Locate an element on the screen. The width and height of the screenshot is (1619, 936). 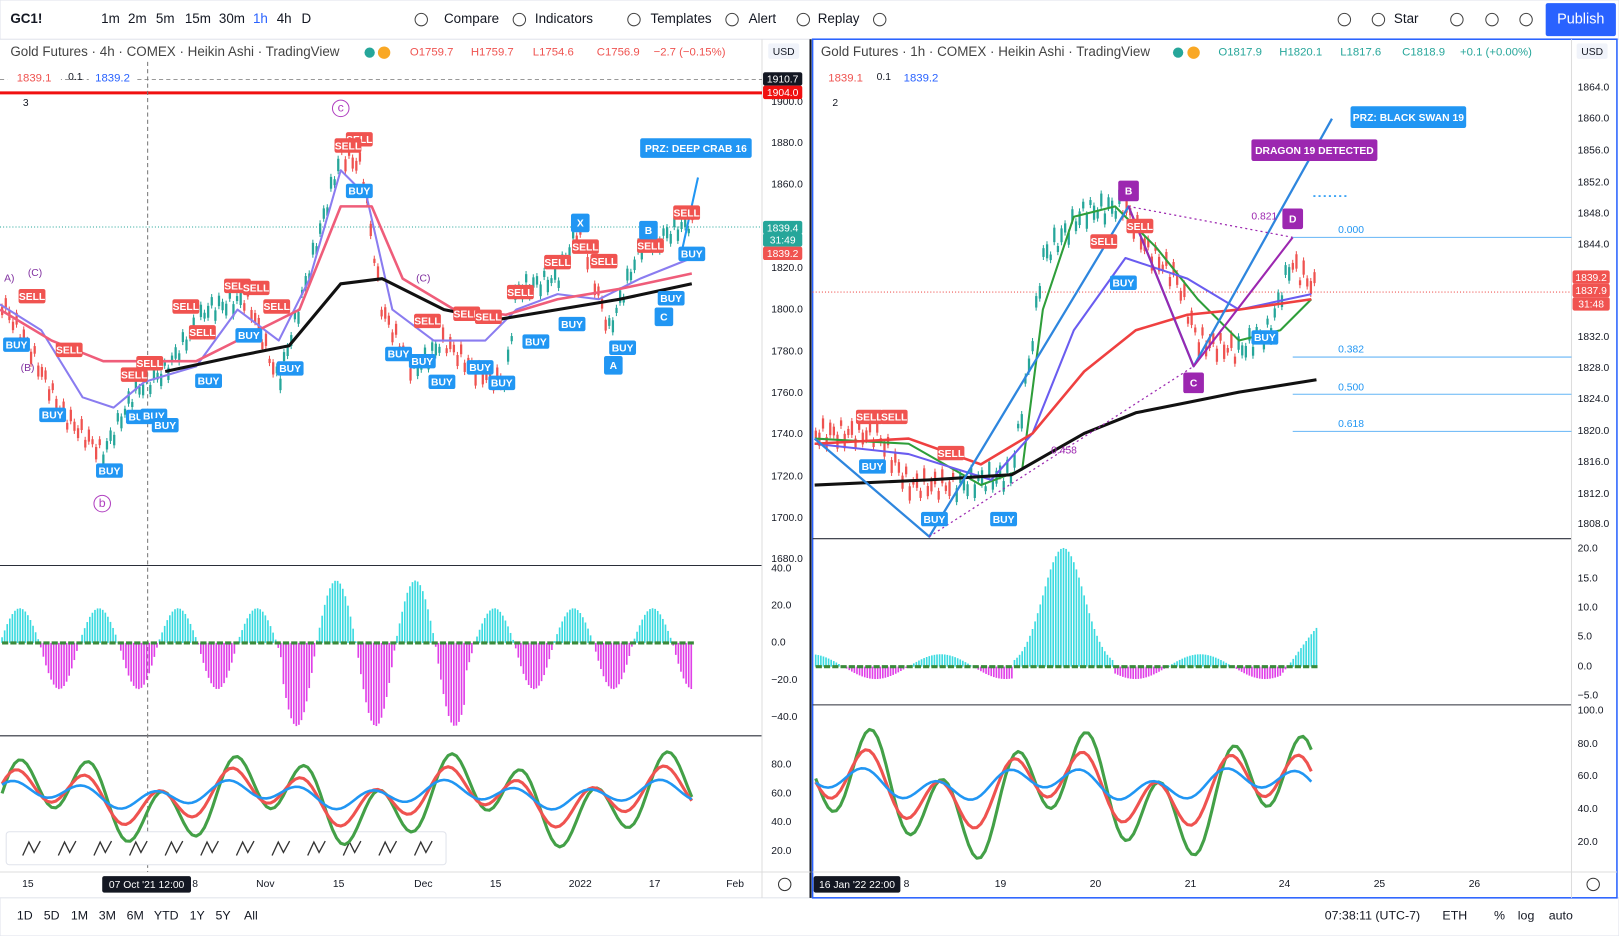
indicator-count: 3 is located at coordinates (26, 103).